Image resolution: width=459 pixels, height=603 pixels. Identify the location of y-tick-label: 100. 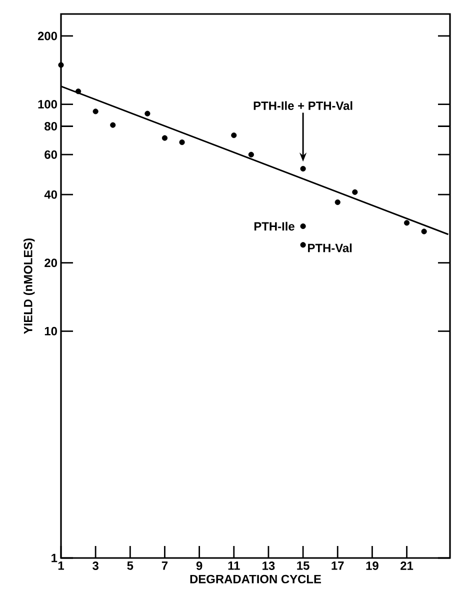
(47, 104).